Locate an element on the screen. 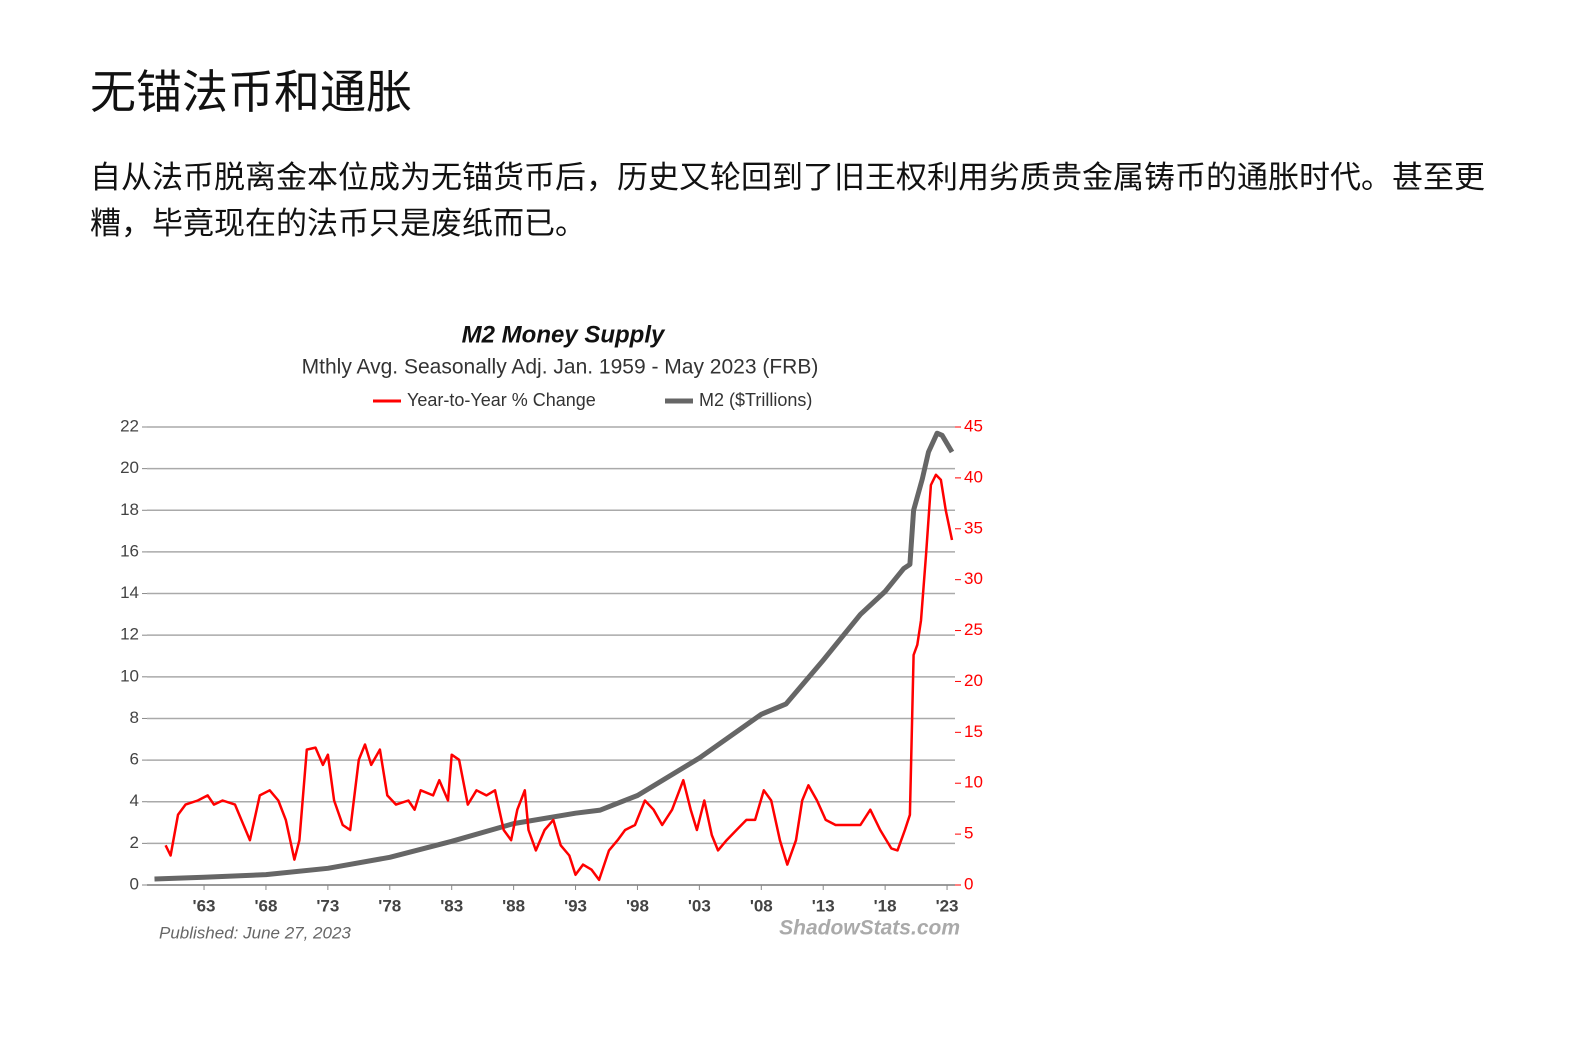 The image size is (1585, 1046). x-tick-label: '78 is located at coordinates (389, 905).